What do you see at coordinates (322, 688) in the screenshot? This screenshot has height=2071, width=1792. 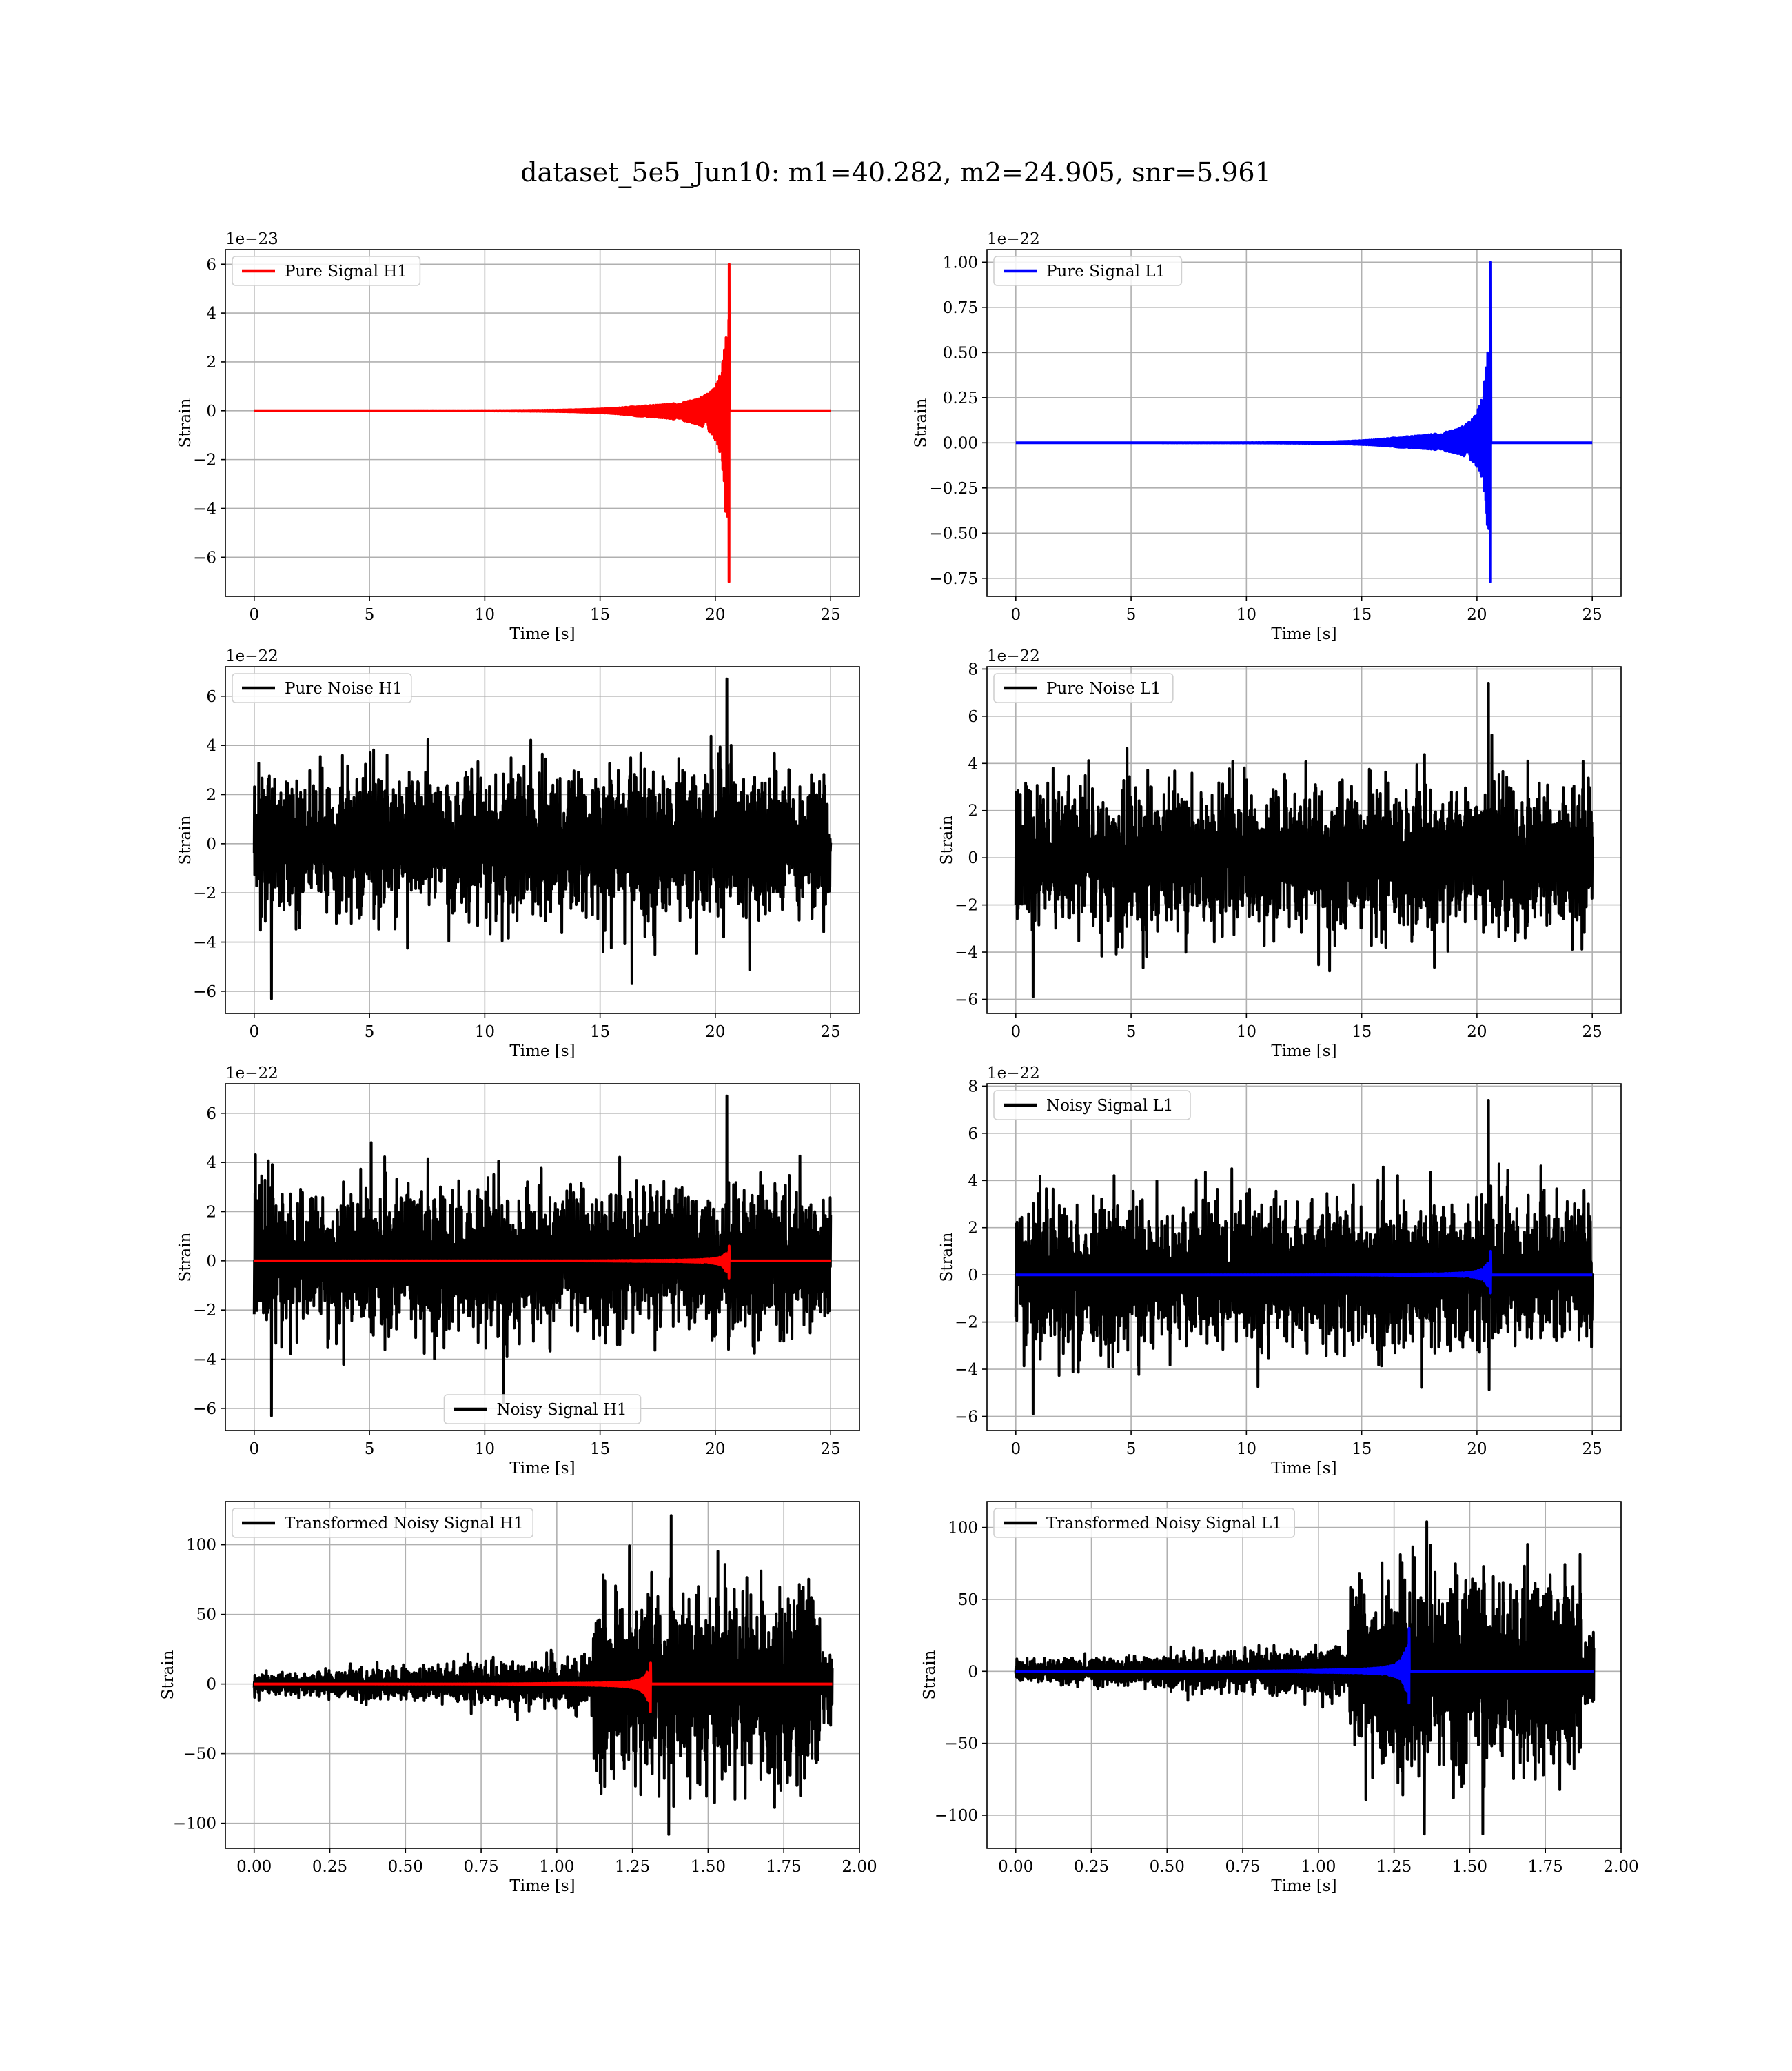 I see `legend: Pure Noise H1` at bounding box center [322, 688].